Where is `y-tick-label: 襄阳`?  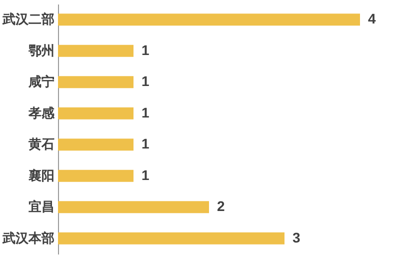
y-tick-label: 襄阳 is located at coordinates (41, 175).